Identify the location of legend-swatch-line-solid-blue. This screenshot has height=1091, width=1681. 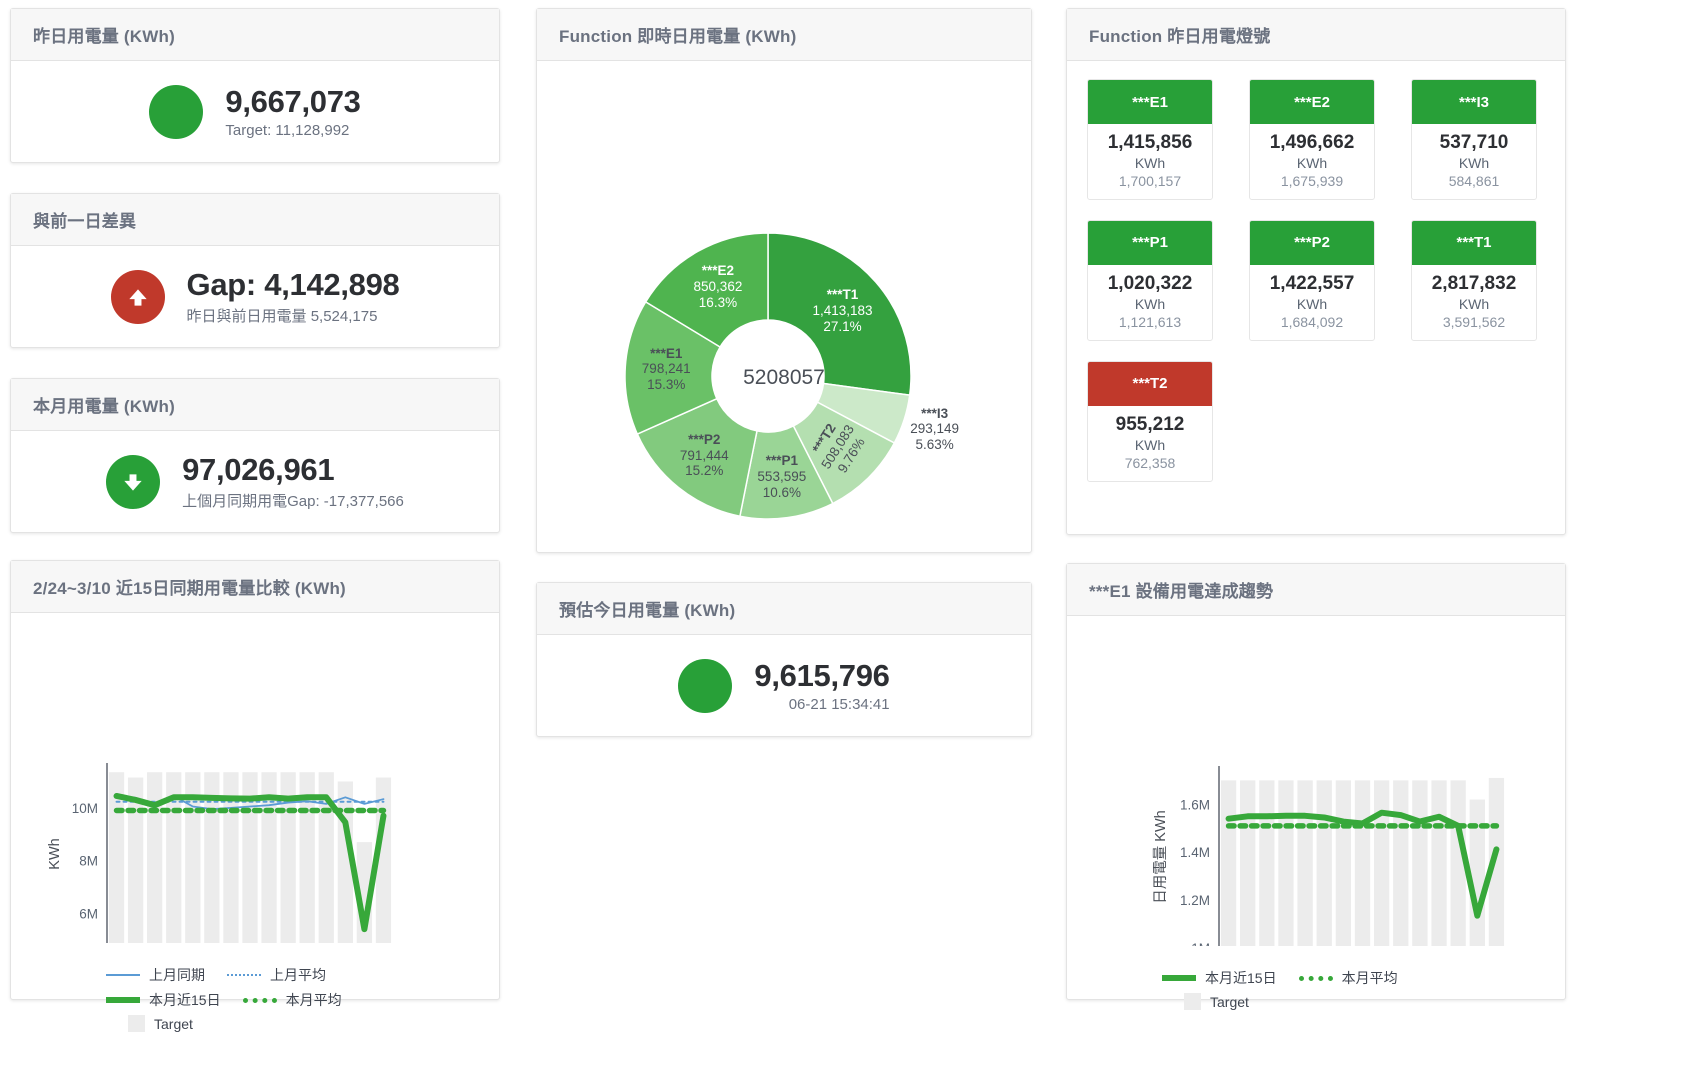
(123, 975).